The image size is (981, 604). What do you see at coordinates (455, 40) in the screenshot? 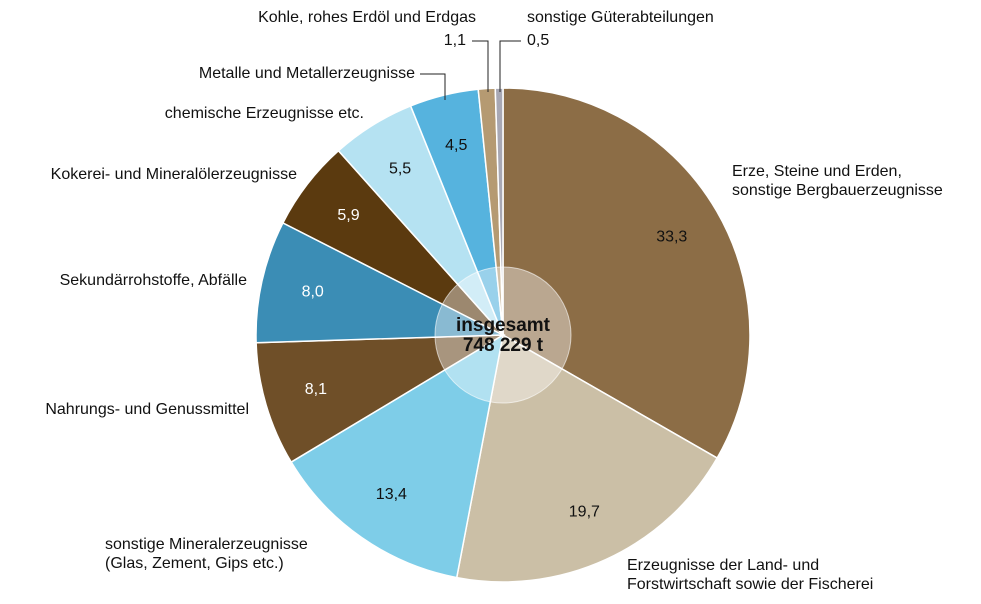
I see `value-label: 1,1` at bounding box center [455, 40].